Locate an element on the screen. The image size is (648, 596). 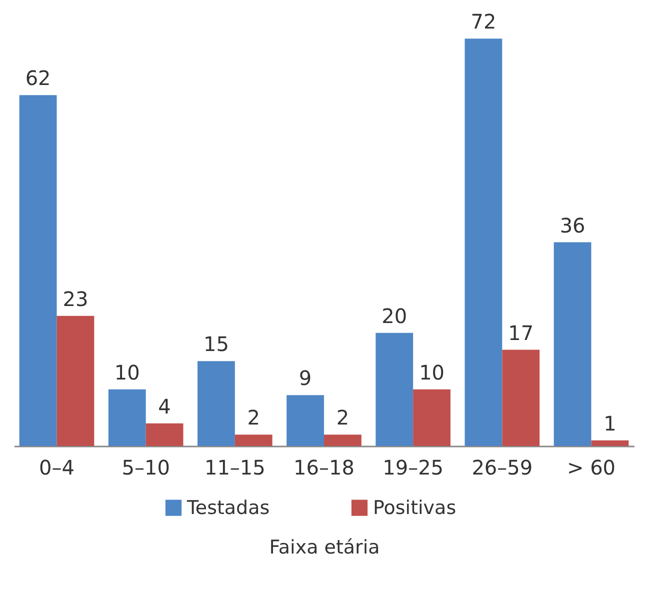
x-axis-title: Faixa etária is located at coordinates (324, 547).